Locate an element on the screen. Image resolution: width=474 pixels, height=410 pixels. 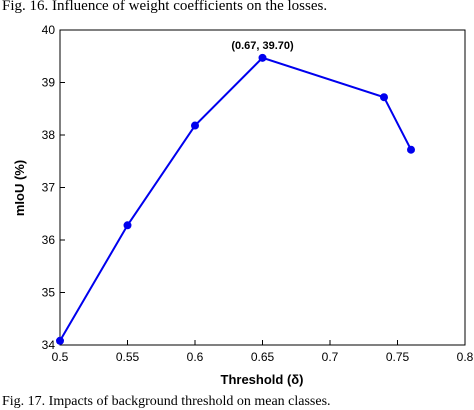
y-tick-label: 38 is located at coordinates (49, 135).